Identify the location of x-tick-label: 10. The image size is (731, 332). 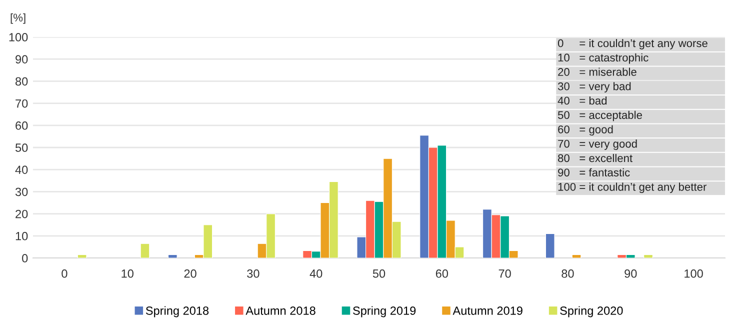
(128, 273).